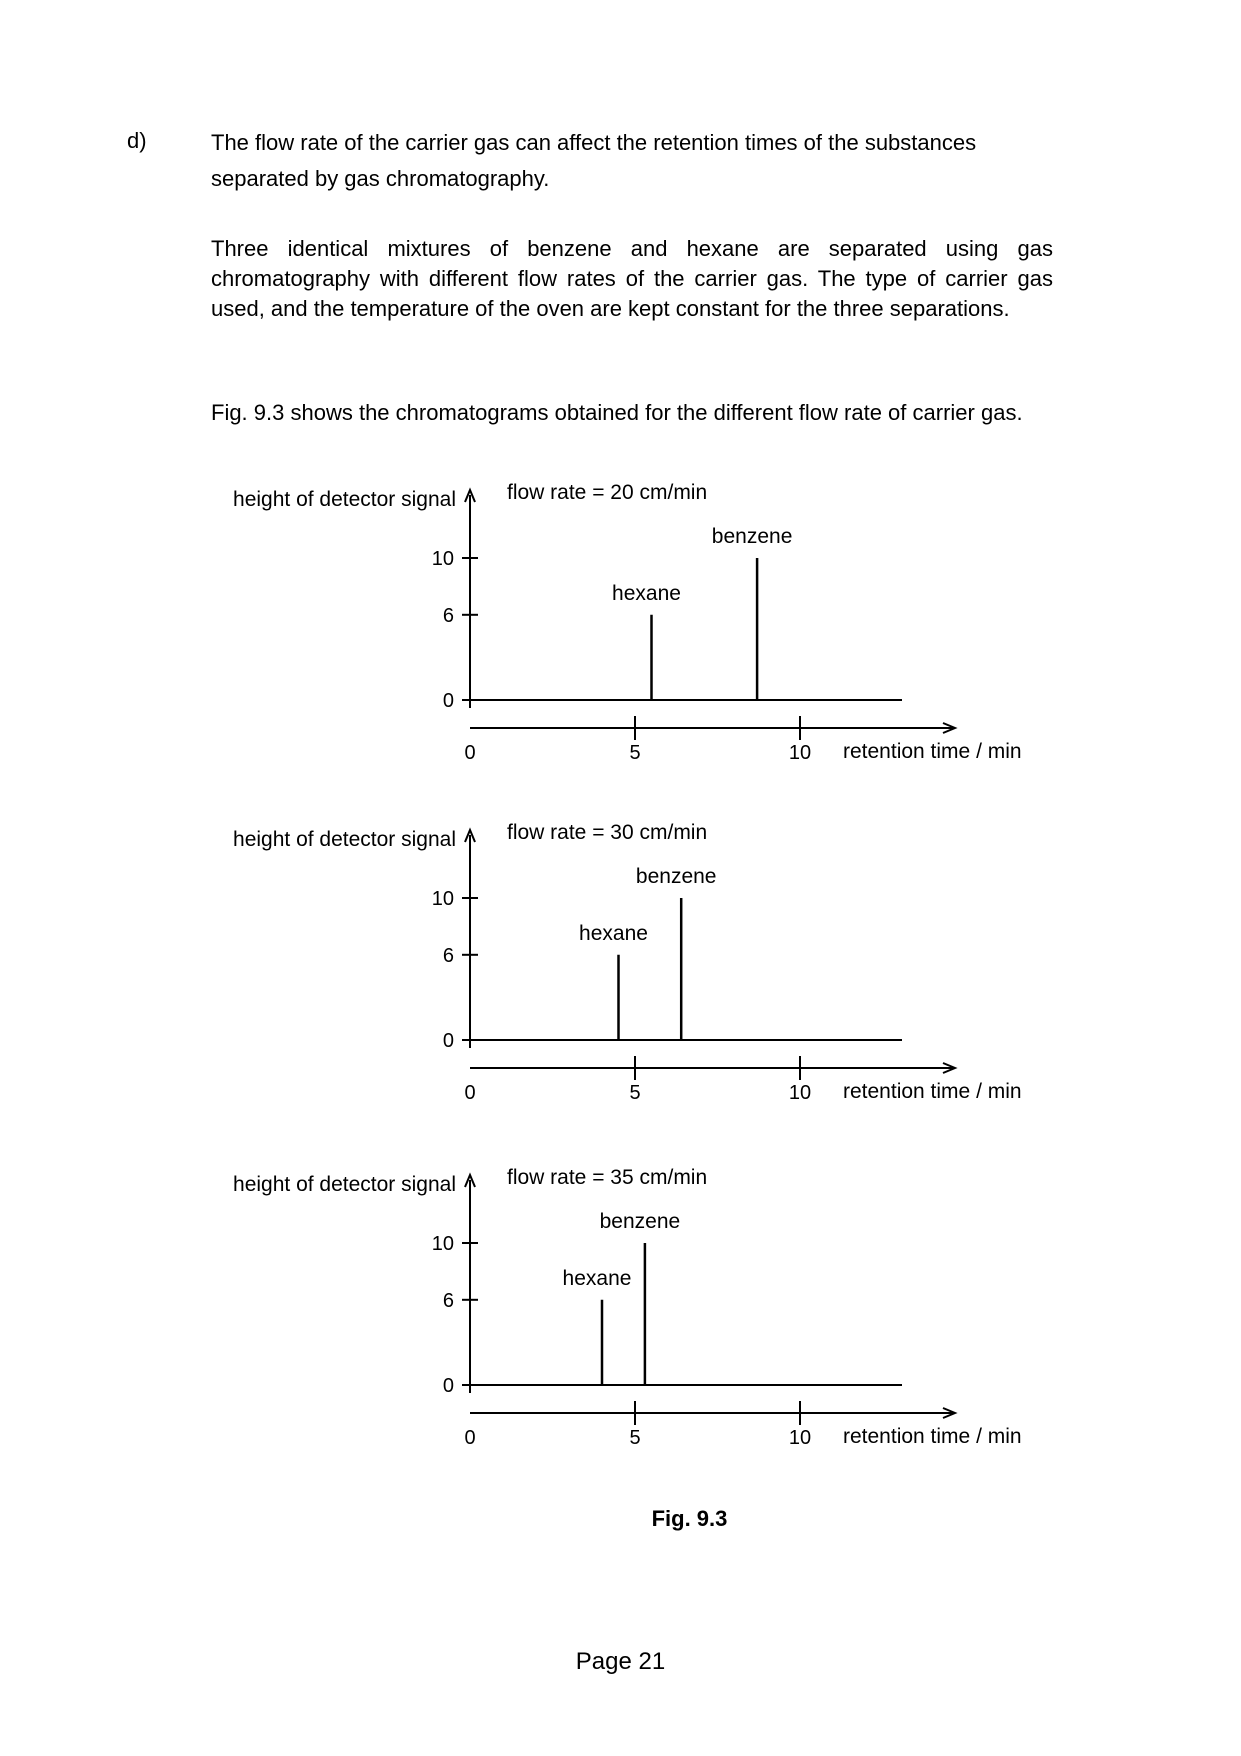 The image size is (1241, 1756). I want to click on chart-title: flow rate = 20 cm/min, so click(607, 492).